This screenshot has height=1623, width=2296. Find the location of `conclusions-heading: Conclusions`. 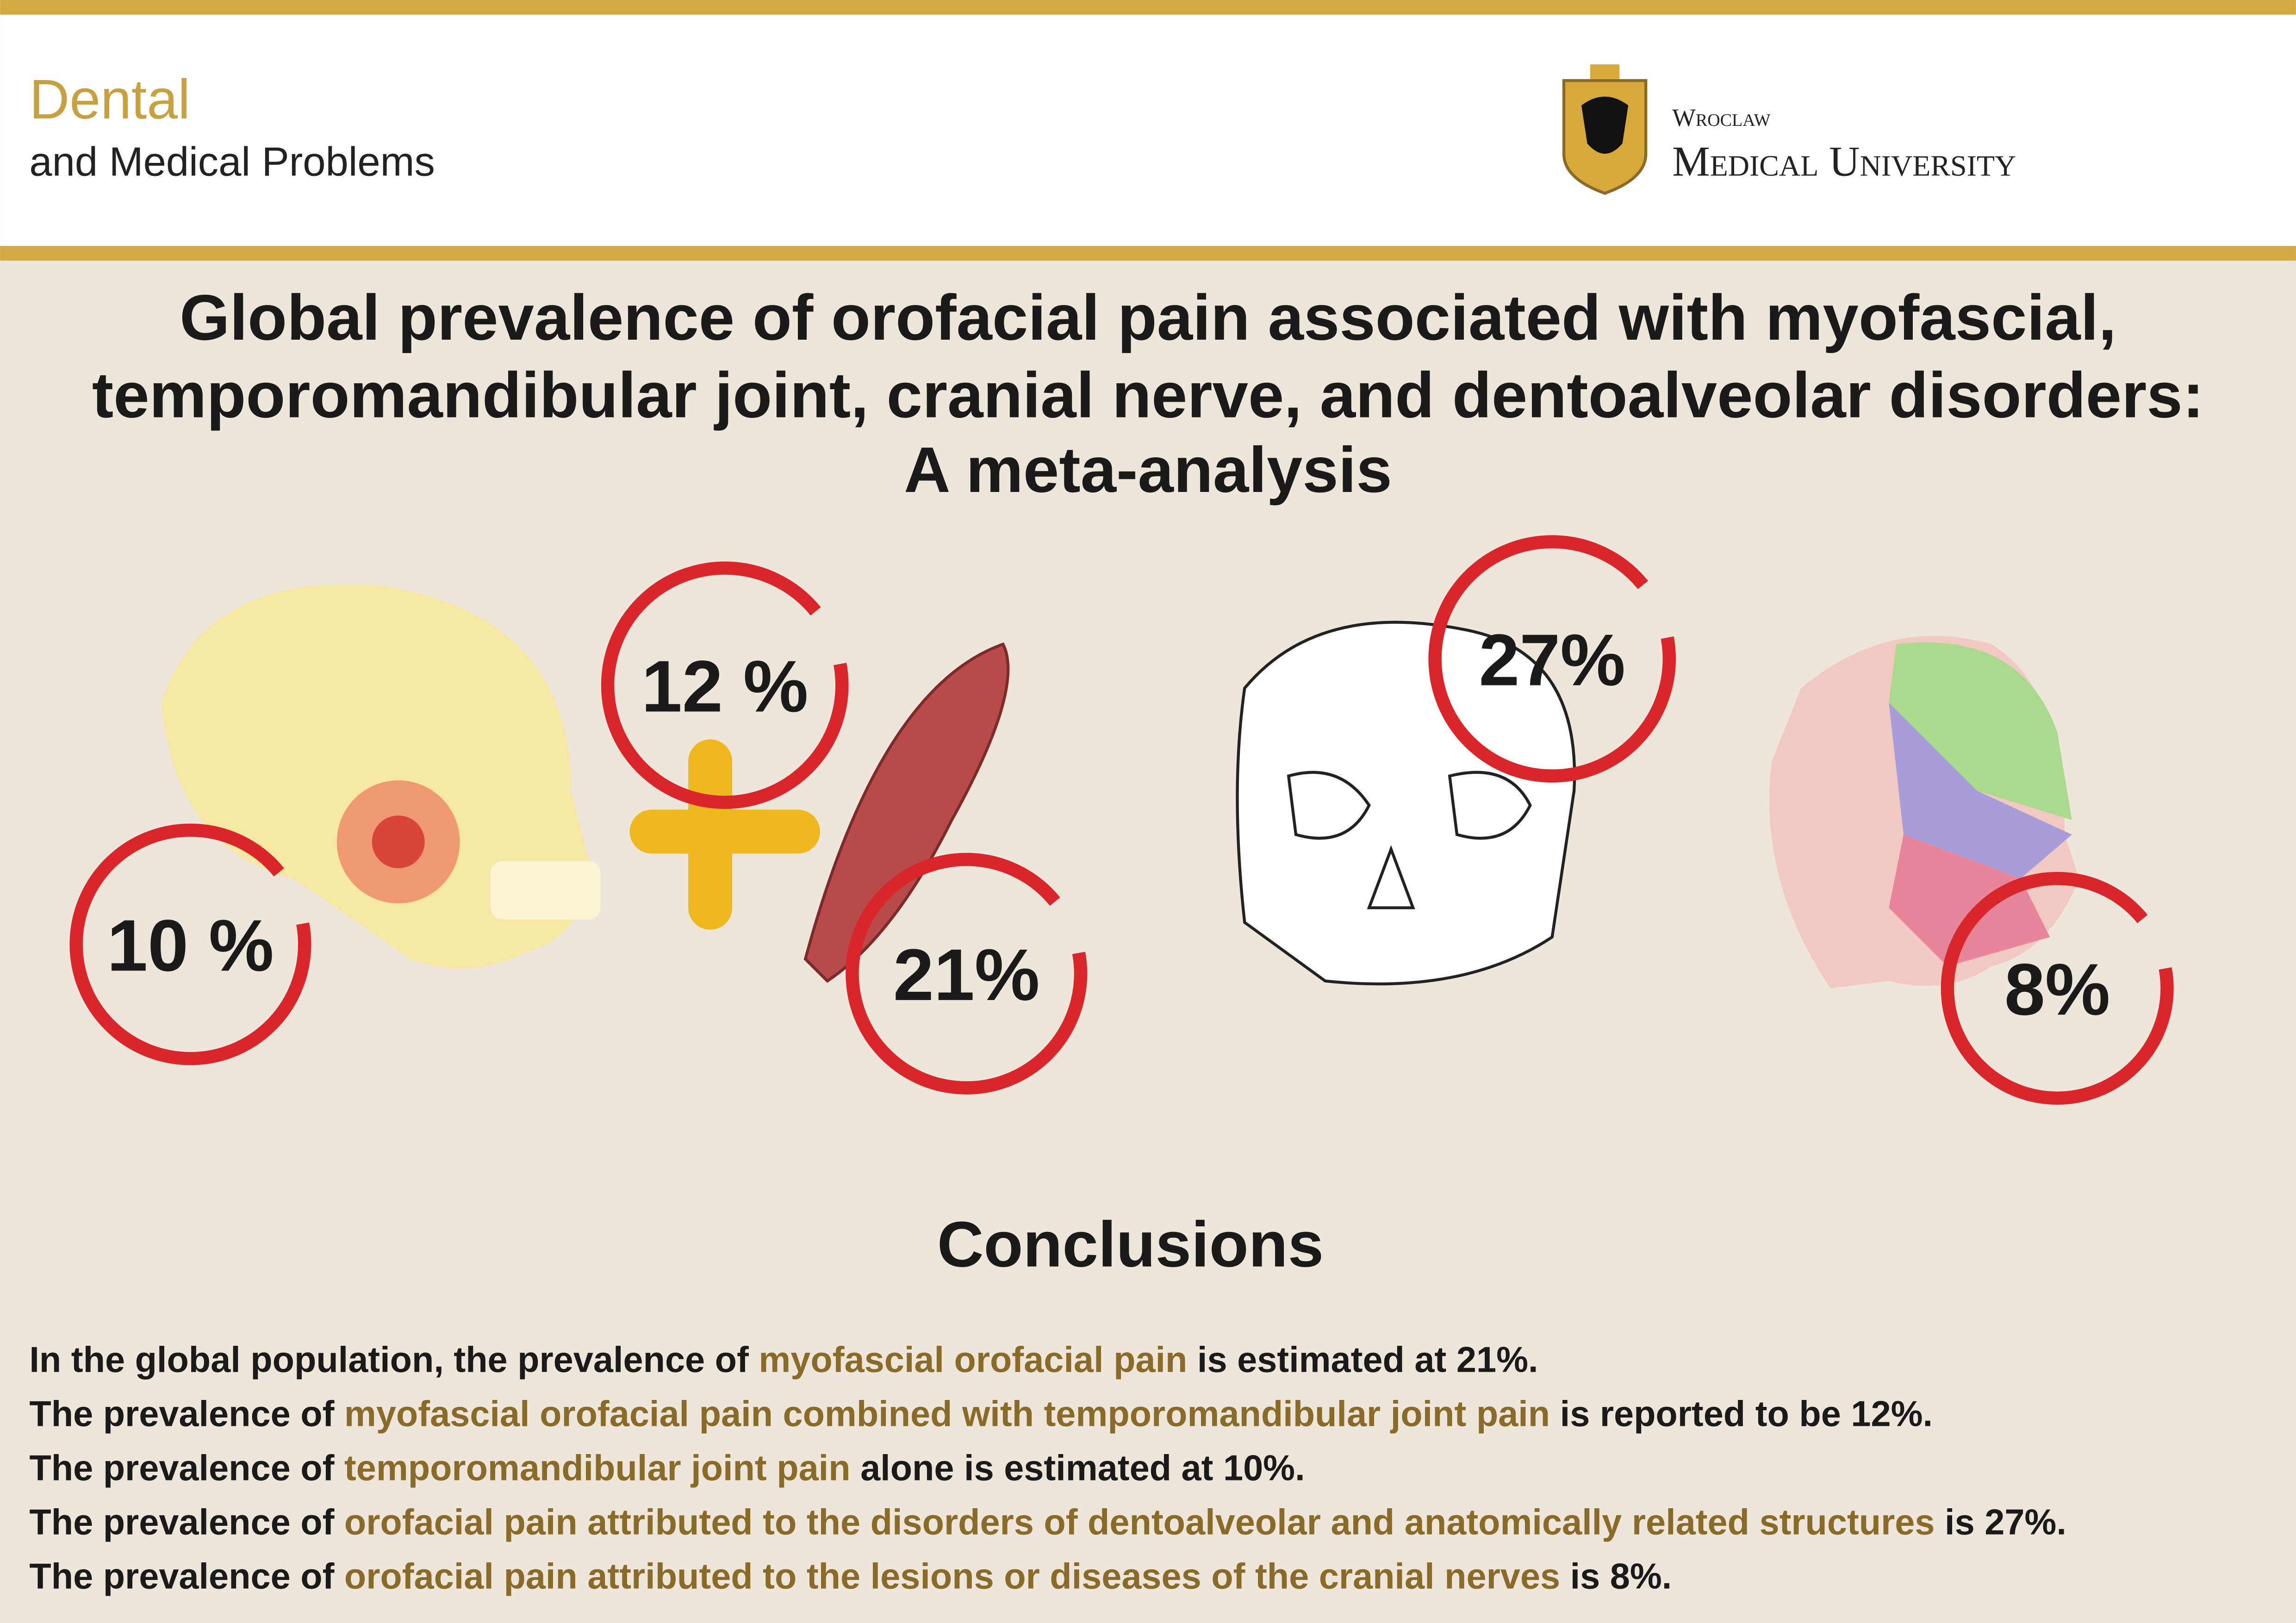

conclusions-heading: Conclusions is located at coordinates (1130, 1245).